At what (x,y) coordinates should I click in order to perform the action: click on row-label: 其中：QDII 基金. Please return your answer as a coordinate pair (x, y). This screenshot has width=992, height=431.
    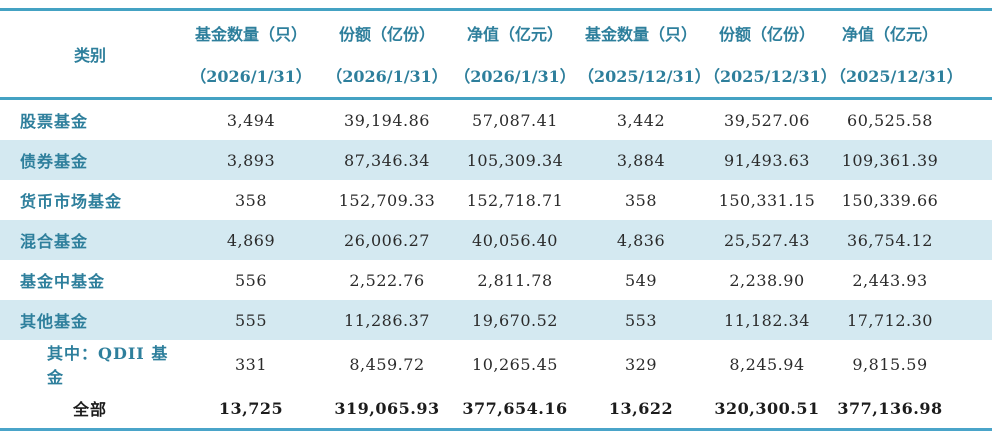
    Looking at the image, I should click on (108, 365).